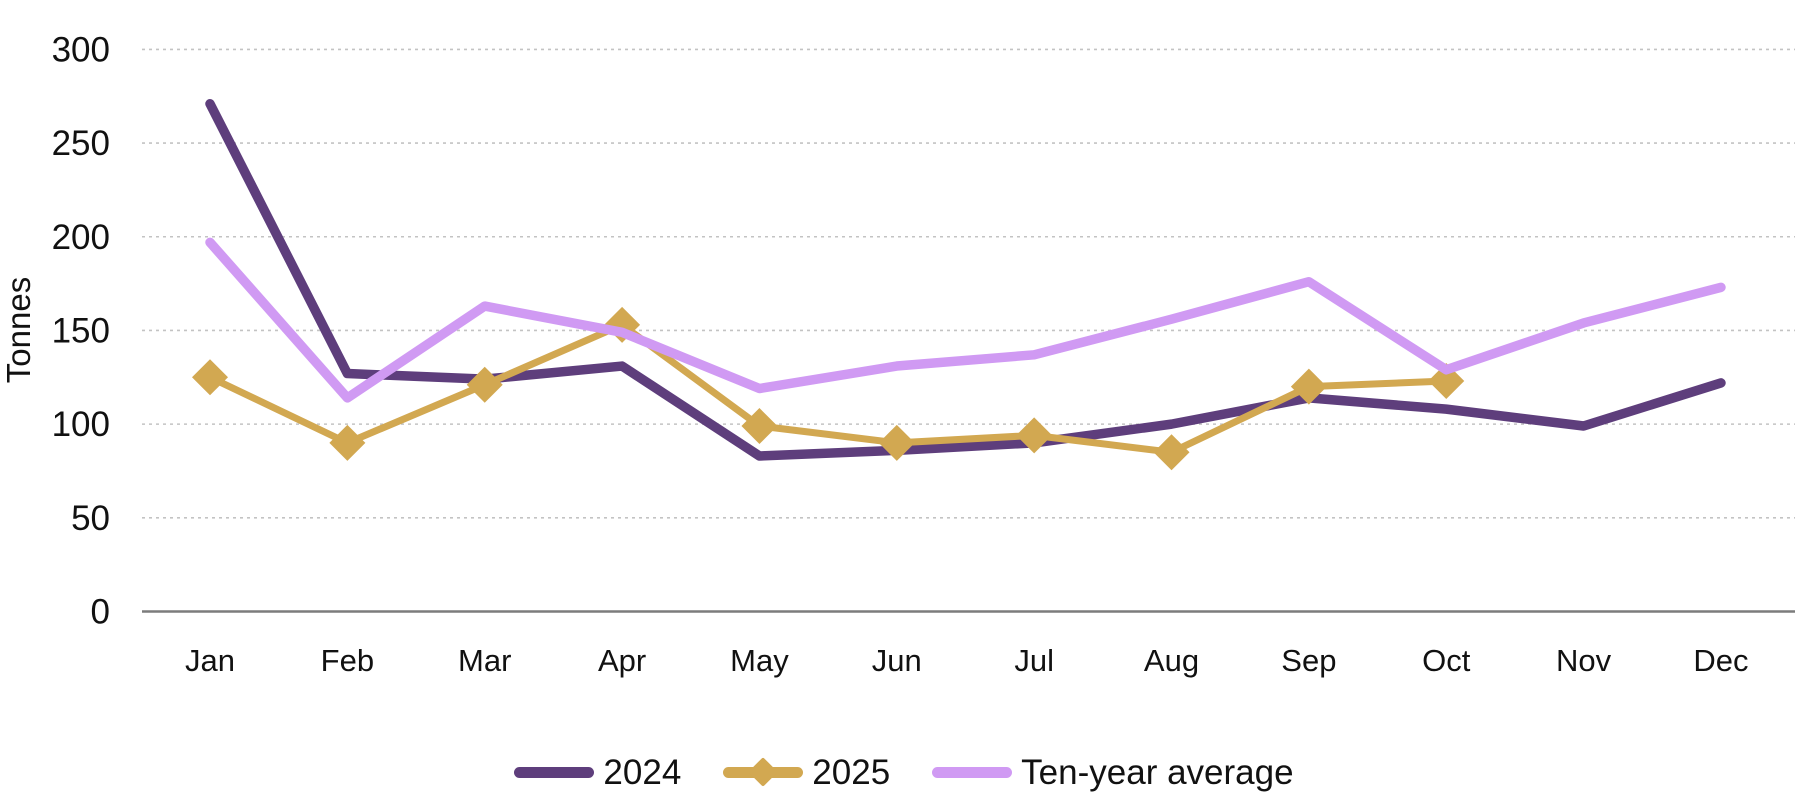 The width and height of the screenshot is (1808, 796). What do you see at coordinates (597, 772) in the screenshot?
I see `legend-item-2024: 2024` at bounding box center [597, 772].